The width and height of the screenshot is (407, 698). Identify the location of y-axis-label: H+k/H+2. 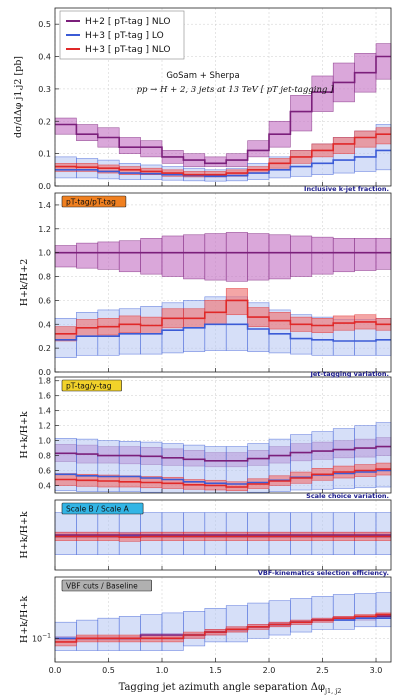
(24, 283).